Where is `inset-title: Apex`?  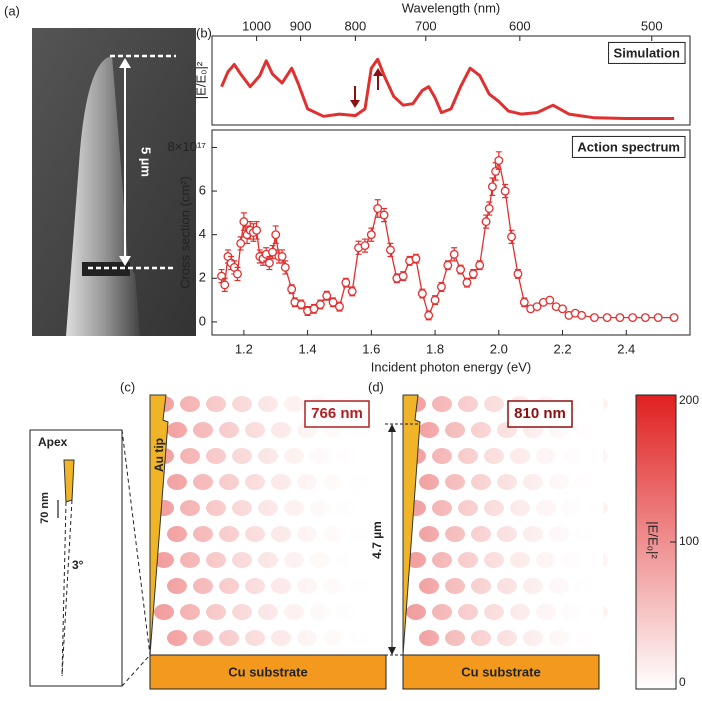
inset-title: Apex is located at coordinates (53, 442).